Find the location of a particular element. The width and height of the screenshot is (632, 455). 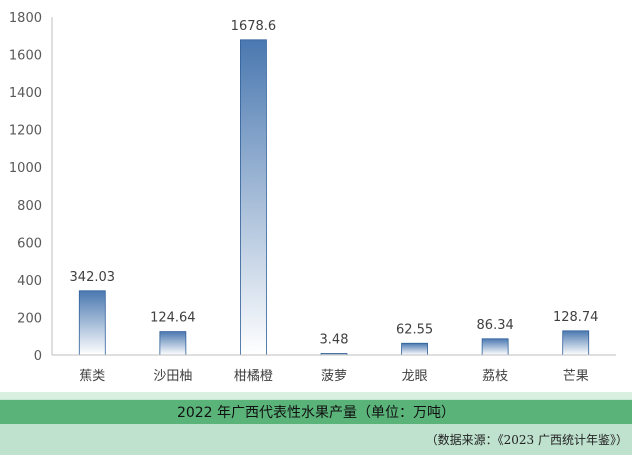

x-axis: 蕉类 沙田柚 柑橘橙 菠萝 龙眼 荔枝 芒果 is located at coordinates (334, 369).